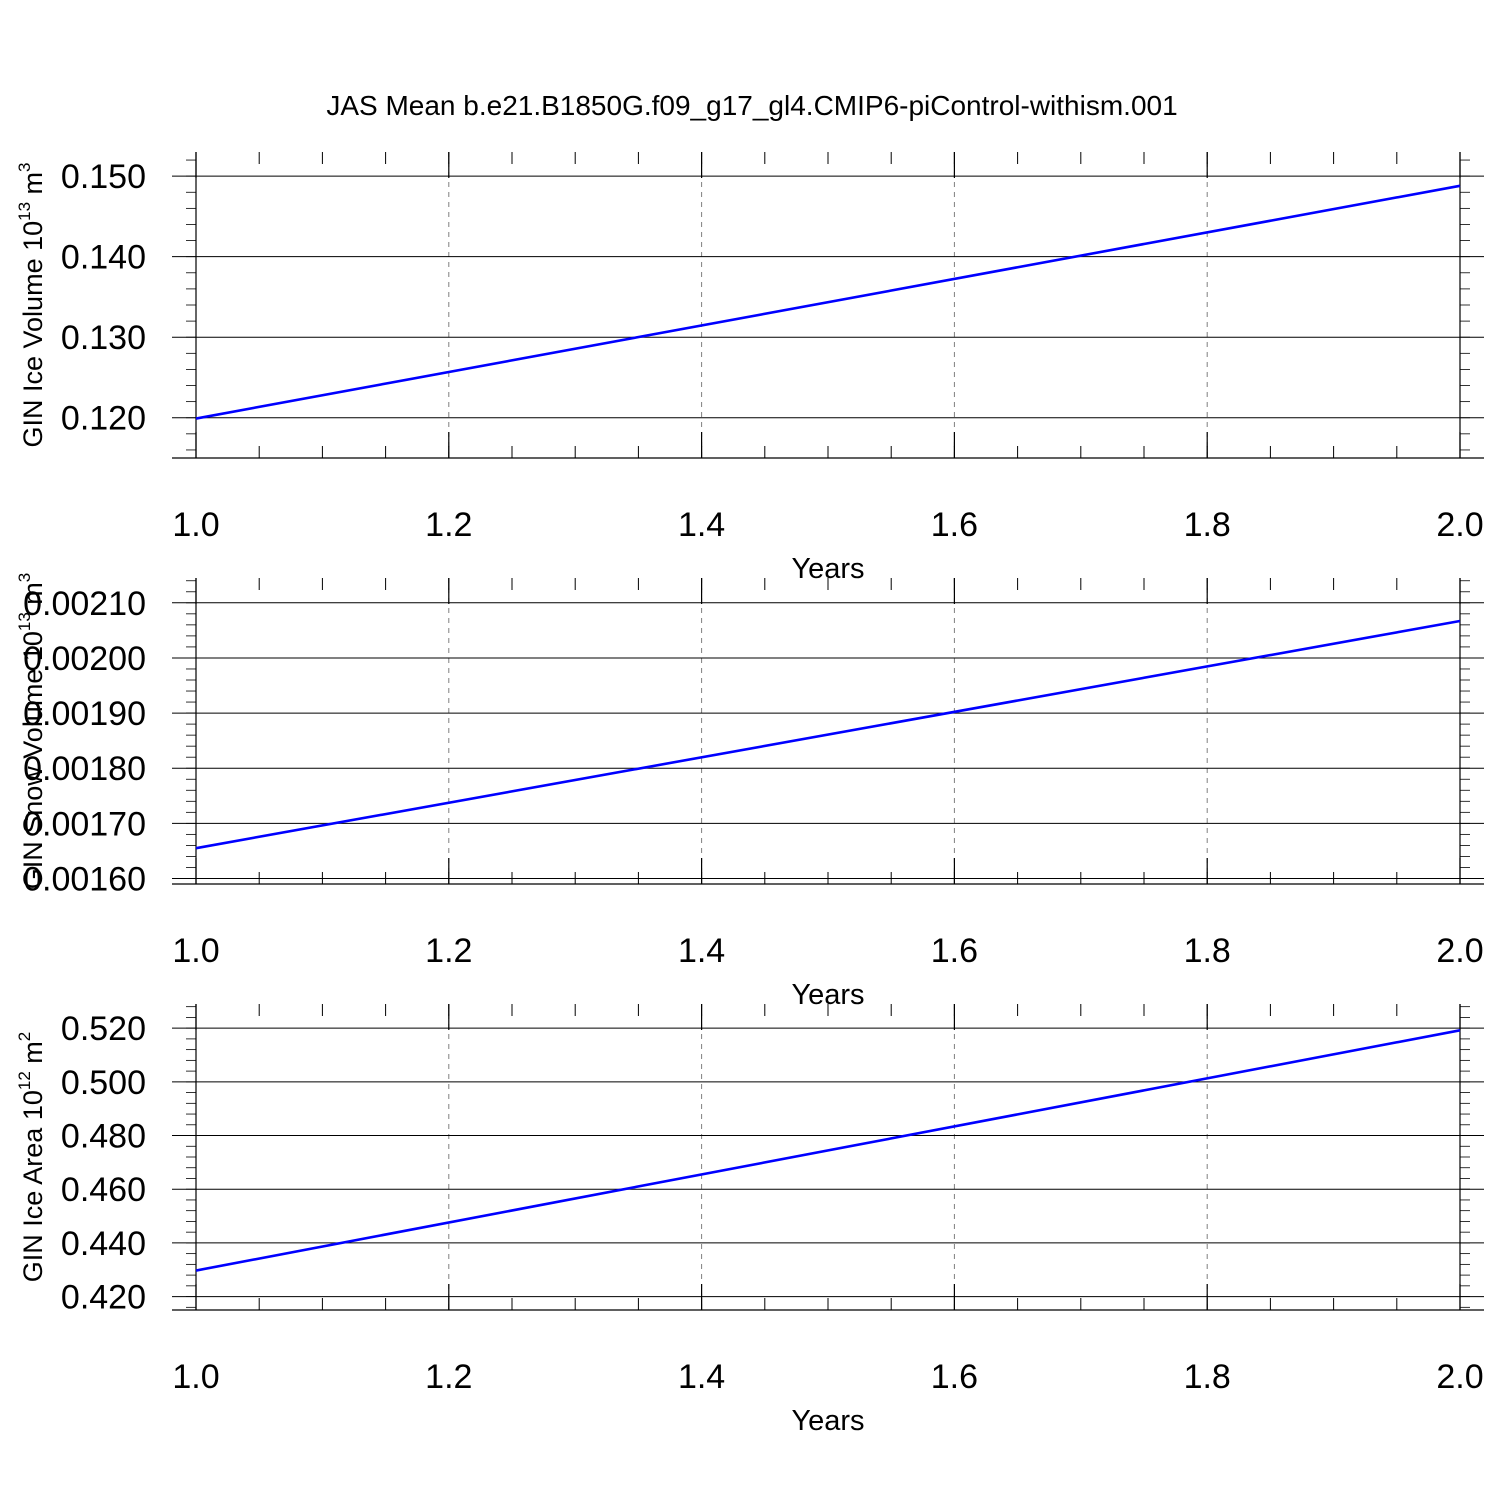 The height and width of the screenshot is (1500, 1500). I want to click on y-tick-label: 0.130, so click(103, 338).